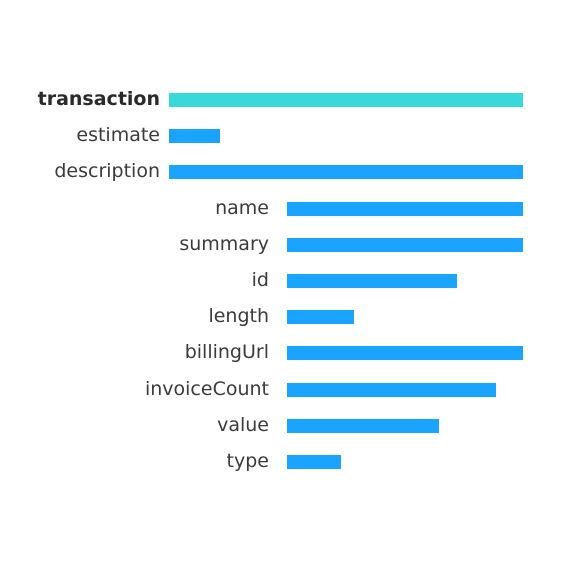 The height and width of the screenshot is (563, 563). What do you see at coordinates (247, 461) in the screenshot?
I see `row-label-type: type` at bounding box center [247, 461].